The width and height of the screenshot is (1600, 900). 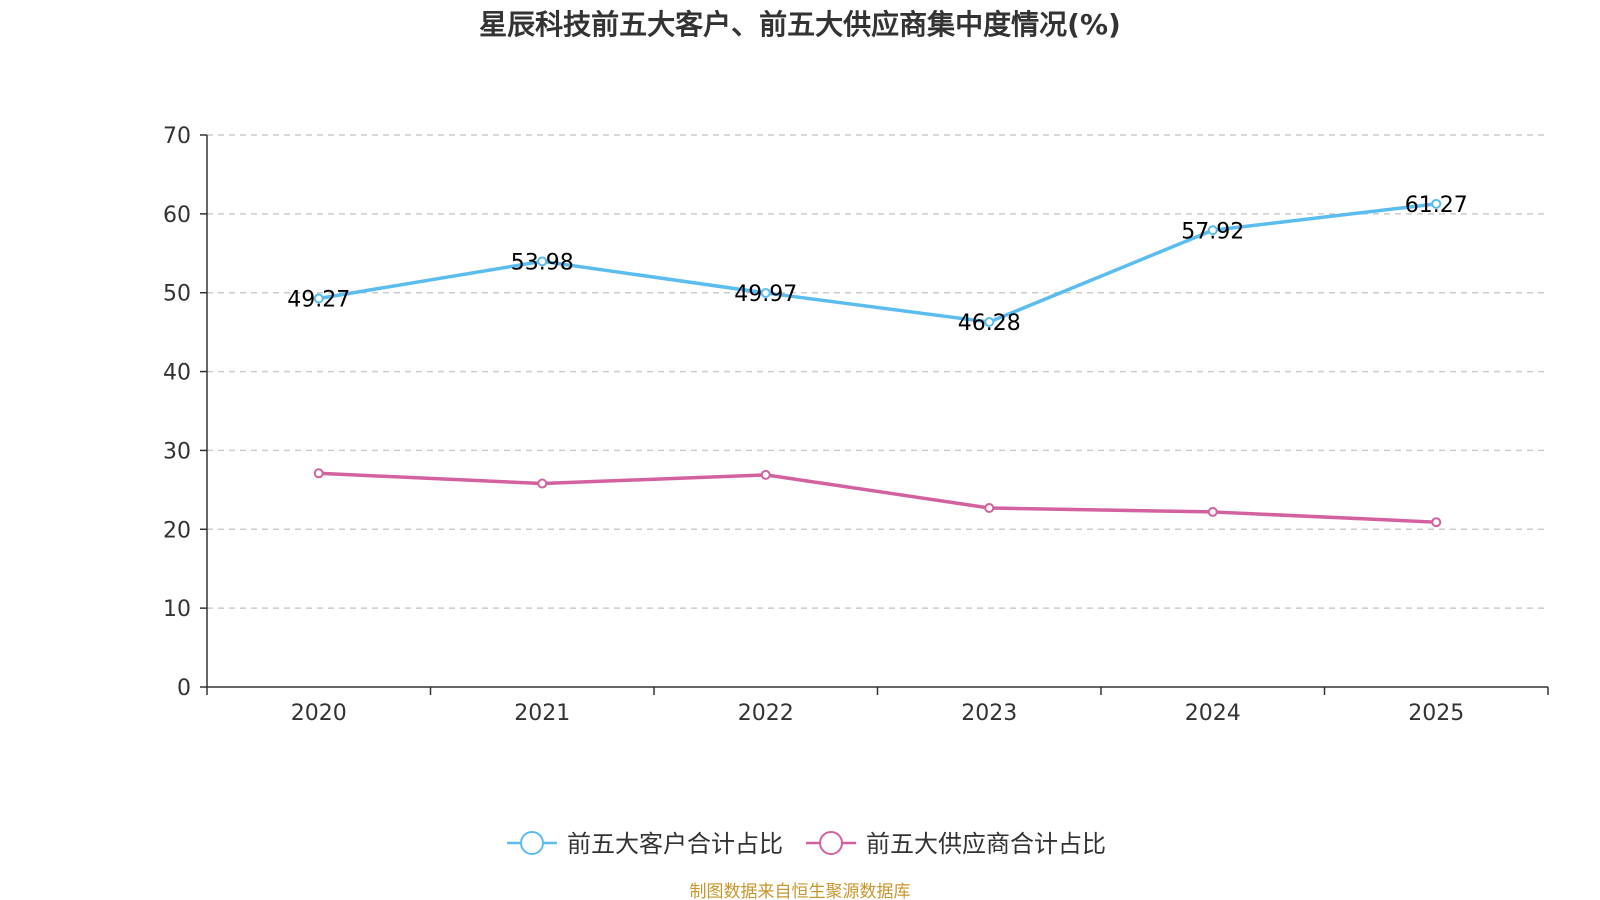 I want to click on legend-item-1: 前五大客户合计占比, so click(x=645, y=844).